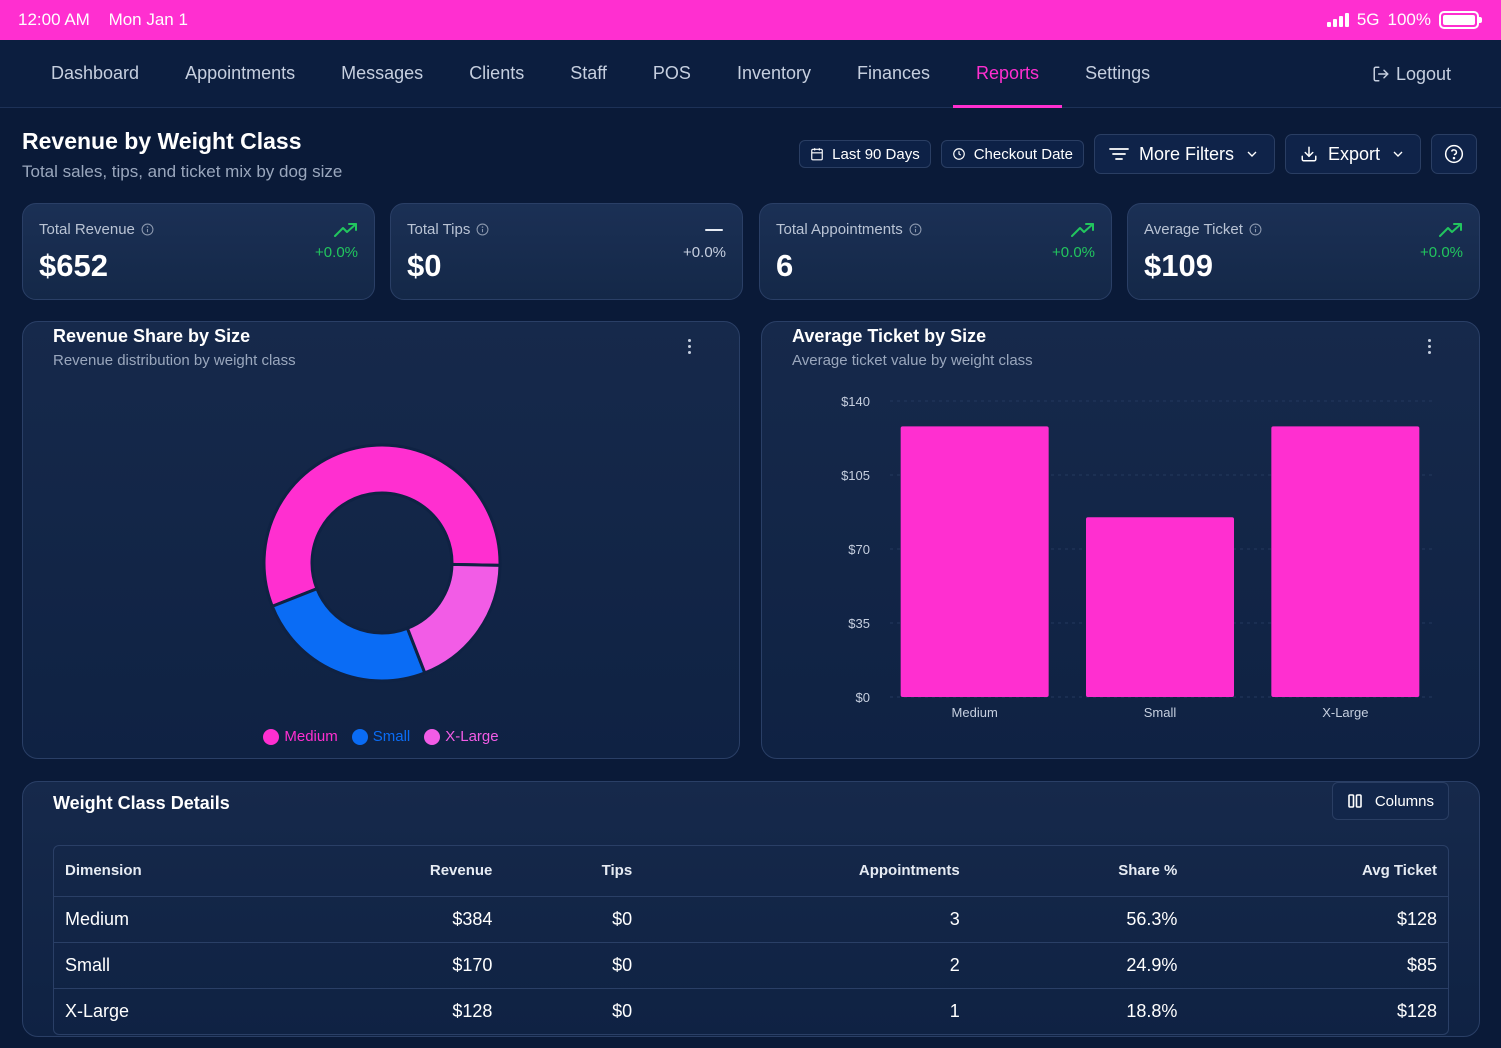 The width and height of the screenshot is (1501, 1048). I want to click on columns-button: Columns, so click(1390, 801).